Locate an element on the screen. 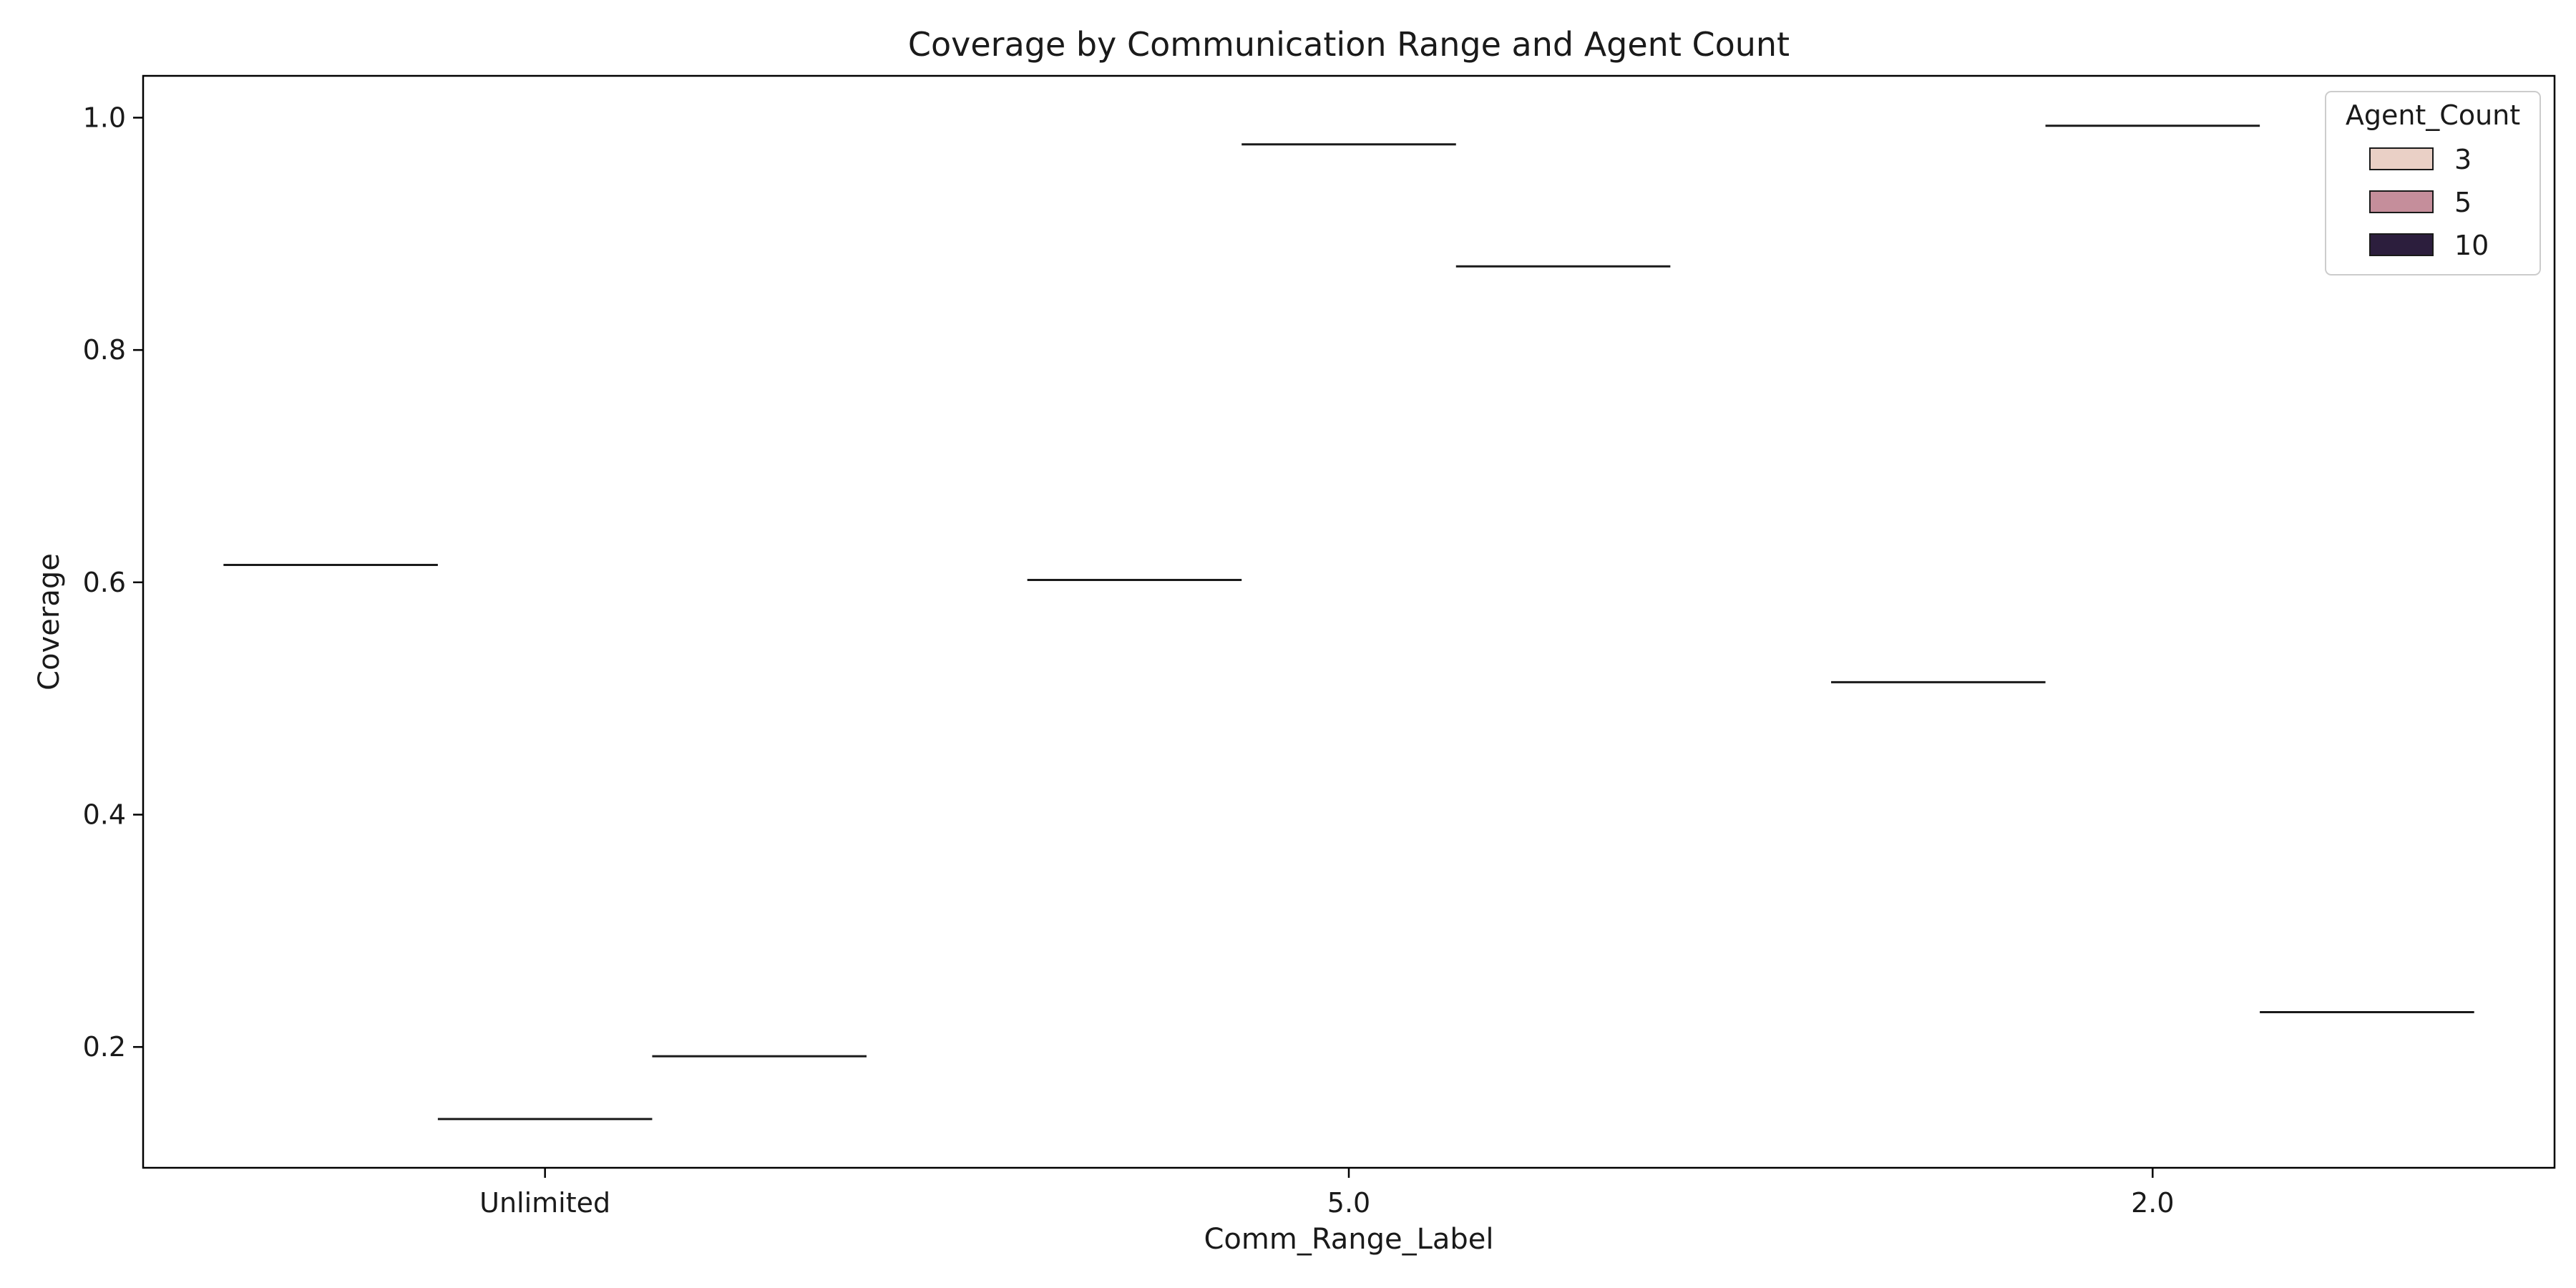  legend-frame is located at coordinates (2433, 183).